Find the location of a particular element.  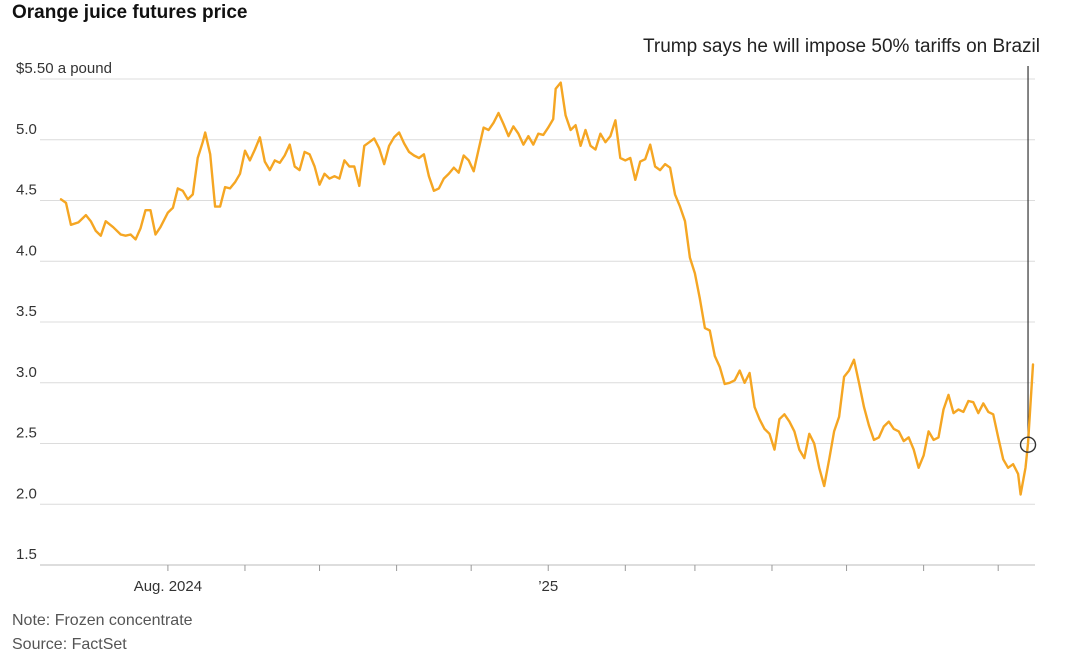

y-tick-label: 3.0 is located at coordinates (26, 372).